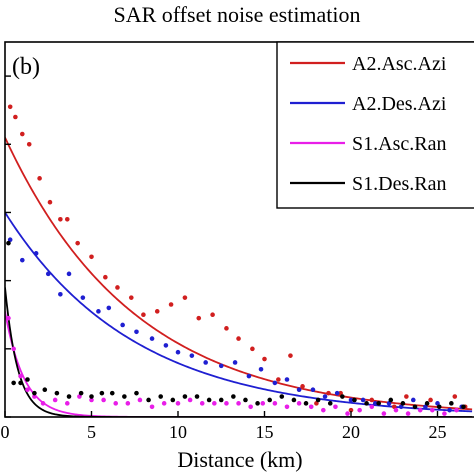  What do you see at coordinates (5, 432) in the screenshot?
I see `x-tick-label-0: 0` at bounding box center [5, 432].